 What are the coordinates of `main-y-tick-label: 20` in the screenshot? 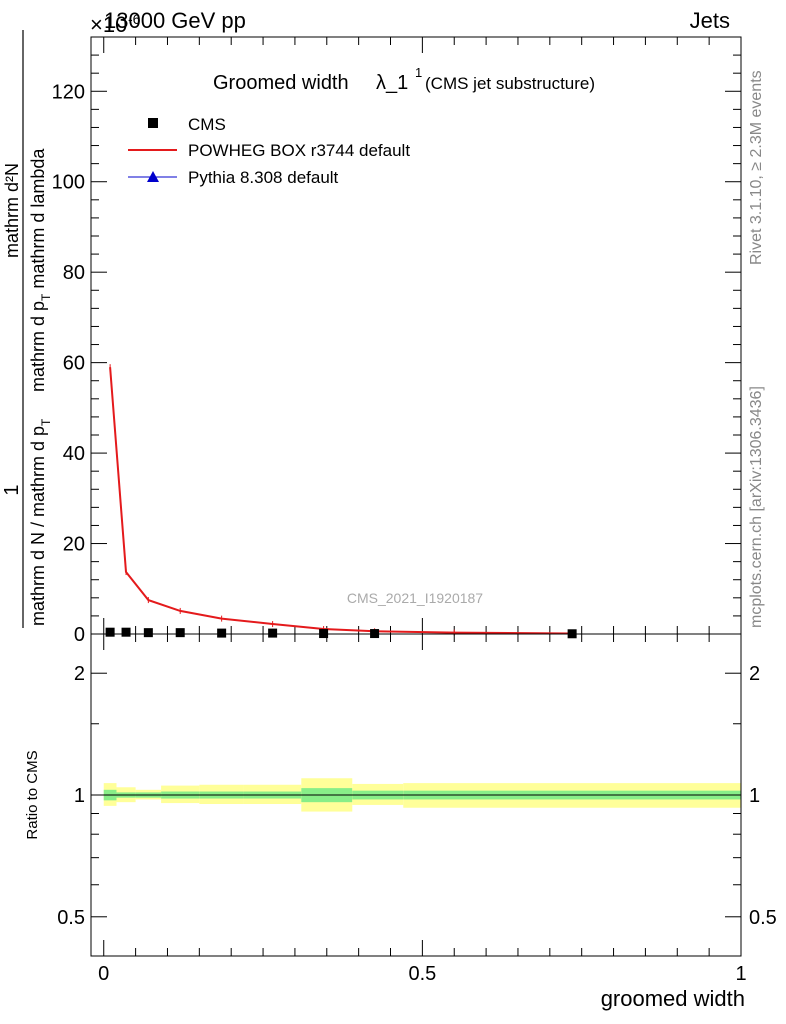 It's located at (74, 545).